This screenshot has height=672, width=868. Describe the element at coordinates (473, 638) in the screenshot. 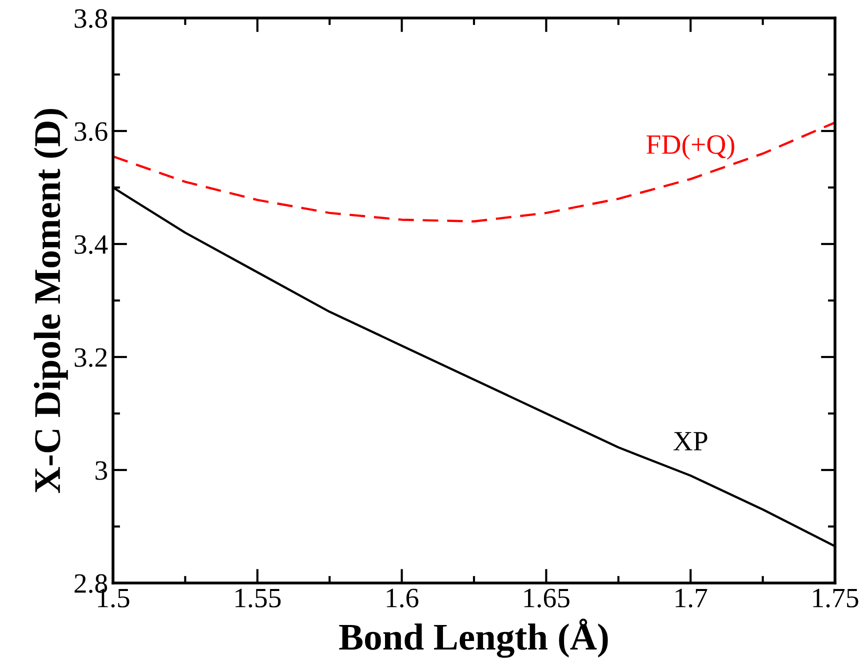

I see `x-axis-title: Bond Length (Å)` at that location.